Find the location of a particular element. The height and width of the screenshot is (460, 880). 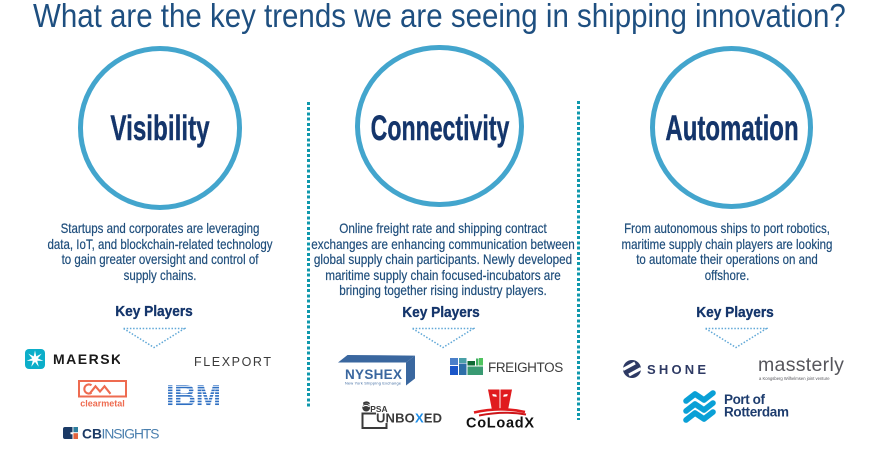

svg-text: NYSHEX is located at coordinates (373, 374).